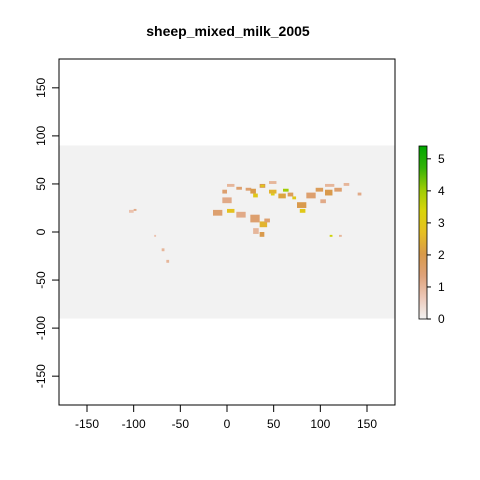 This screenshot has height=480, width=480. What do you see at coordinates (41, 231) in the screenshot?
I see `y-tick-label: 0` at bounding box center [41, 231].